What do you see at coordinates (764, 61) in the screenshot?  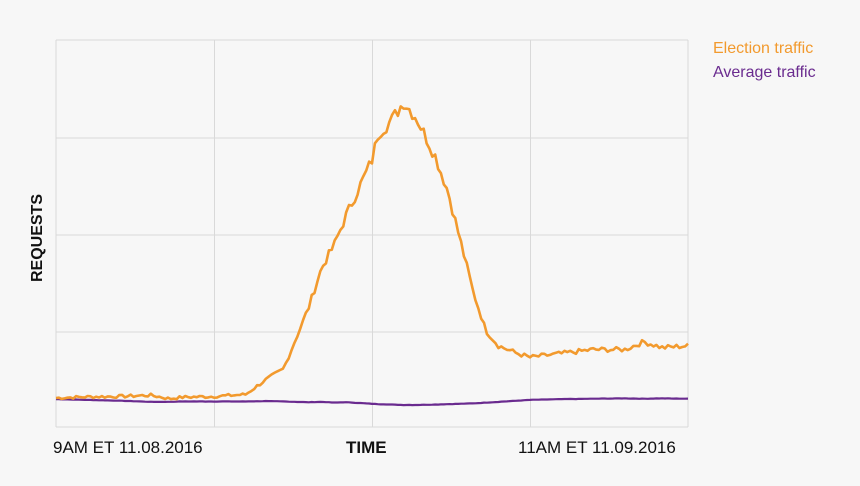 I see `legend: Election traffic Average traffic` at bounding box center [764, 61].